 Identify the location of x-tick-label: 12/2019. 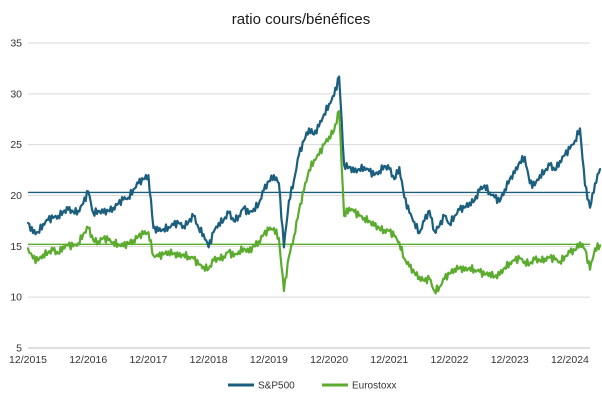
(269, 360).